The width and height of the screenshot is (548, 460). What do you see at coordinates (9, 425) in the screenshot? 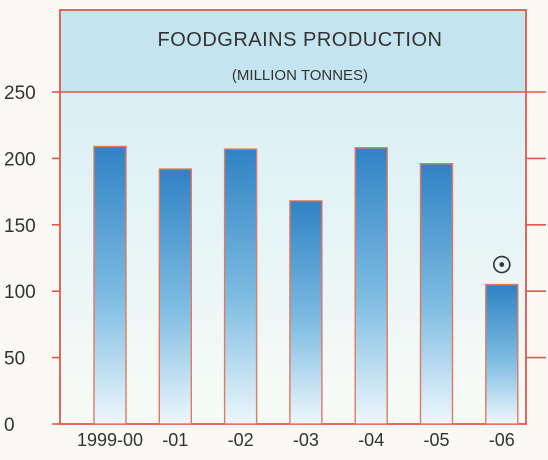
I see `y-tick-label: 0` at bounding box center [9, 425].